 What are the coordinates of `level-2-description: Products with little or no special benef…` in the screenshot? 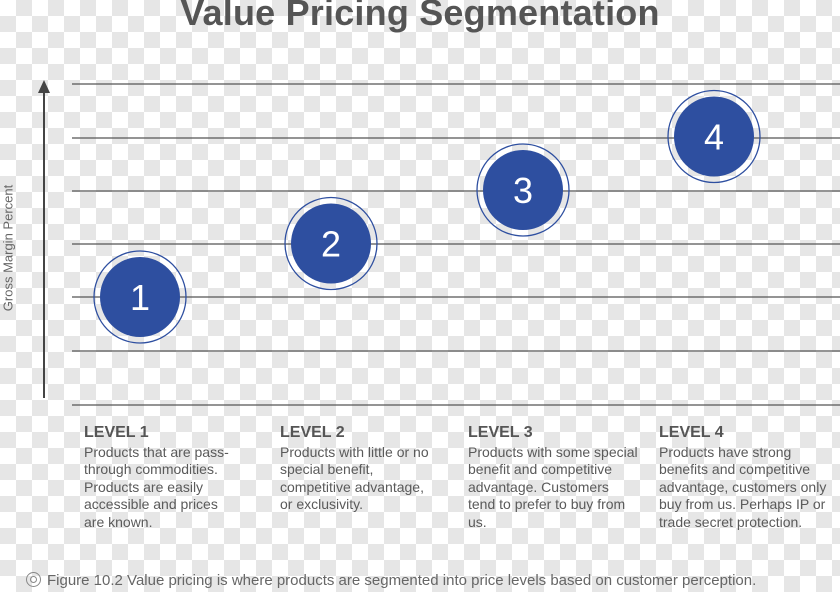 It's located at (354, 478).